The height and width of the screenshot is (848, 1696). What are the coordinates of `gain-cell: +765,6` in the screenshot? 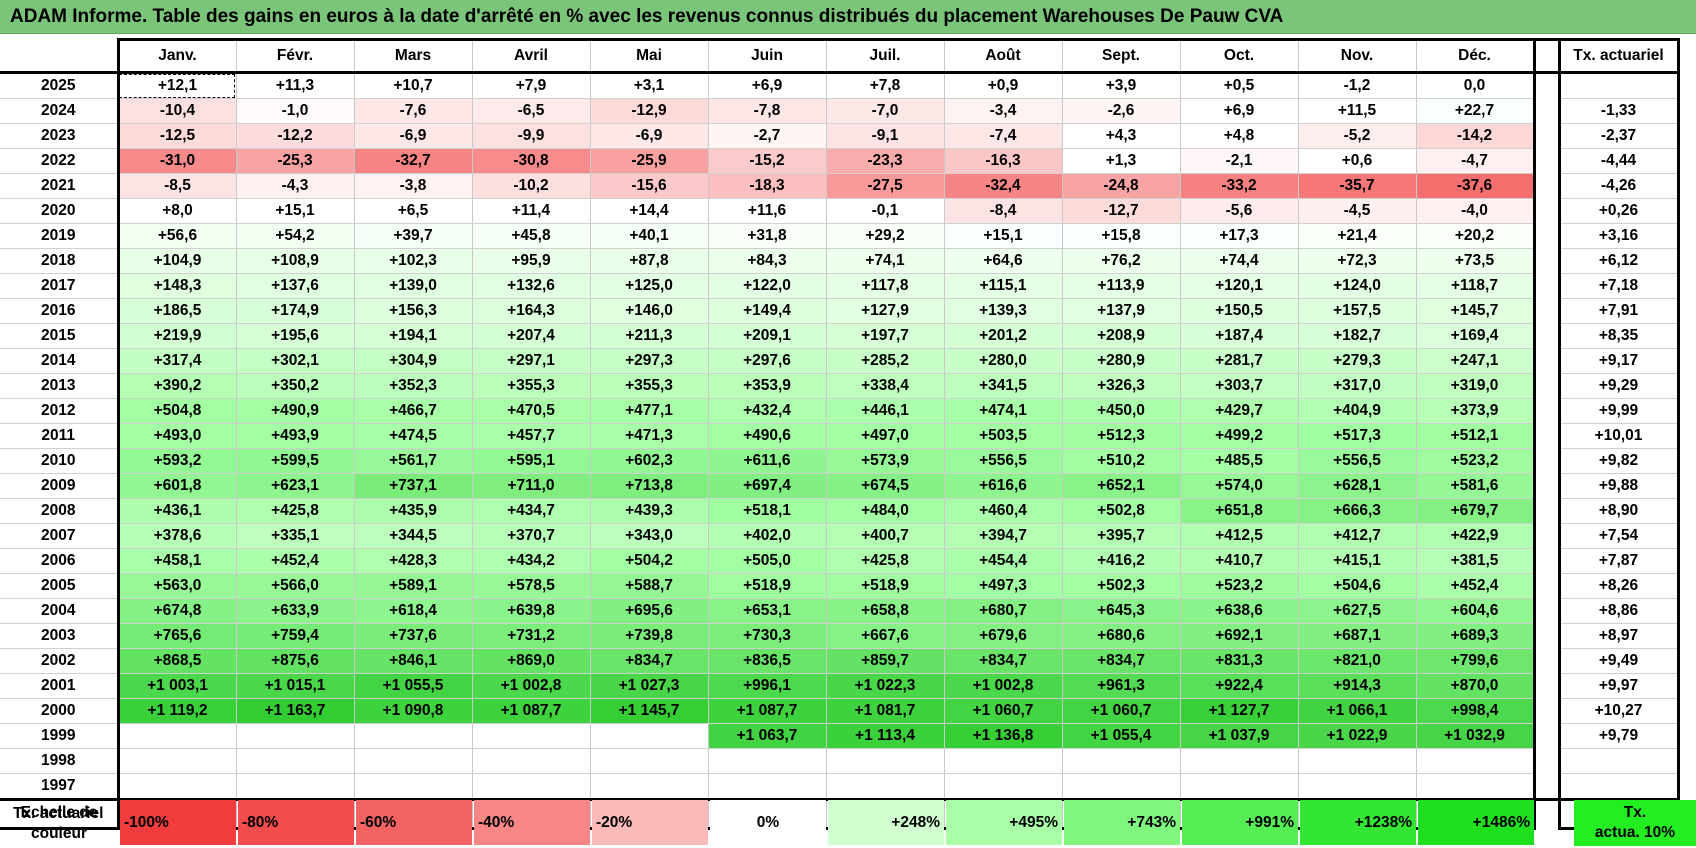 It's located at (177, 636).